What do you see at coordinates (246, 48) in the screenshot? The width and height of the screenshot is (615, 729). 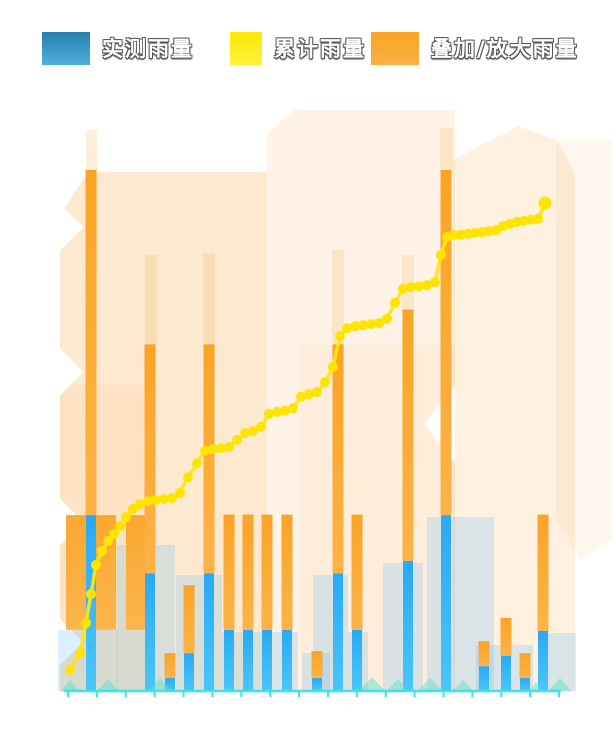 I see `cumulative-swatch-icon` at bounding box center [246, 48].